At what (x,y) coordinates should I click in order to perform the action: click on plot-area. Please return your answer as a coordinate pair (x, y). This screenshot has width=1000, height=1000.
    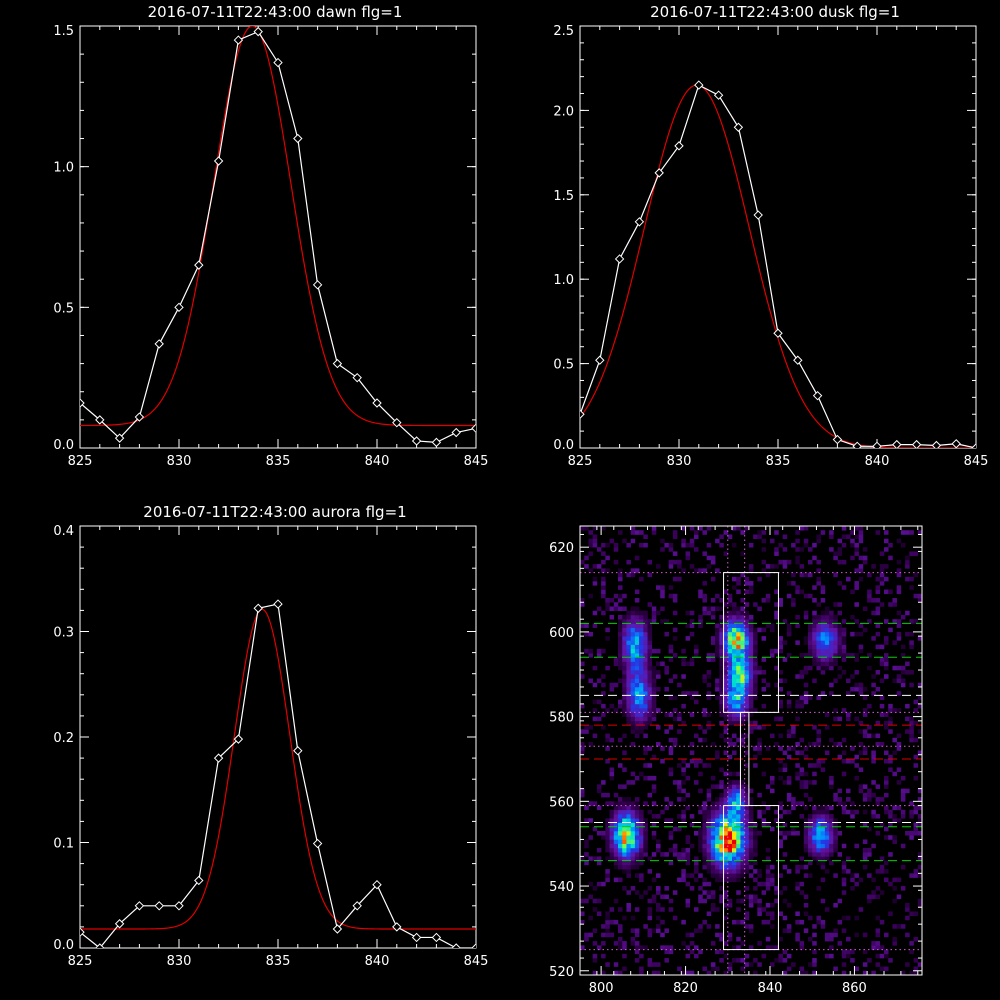
    Looking at the image, I should click on (778, 264).